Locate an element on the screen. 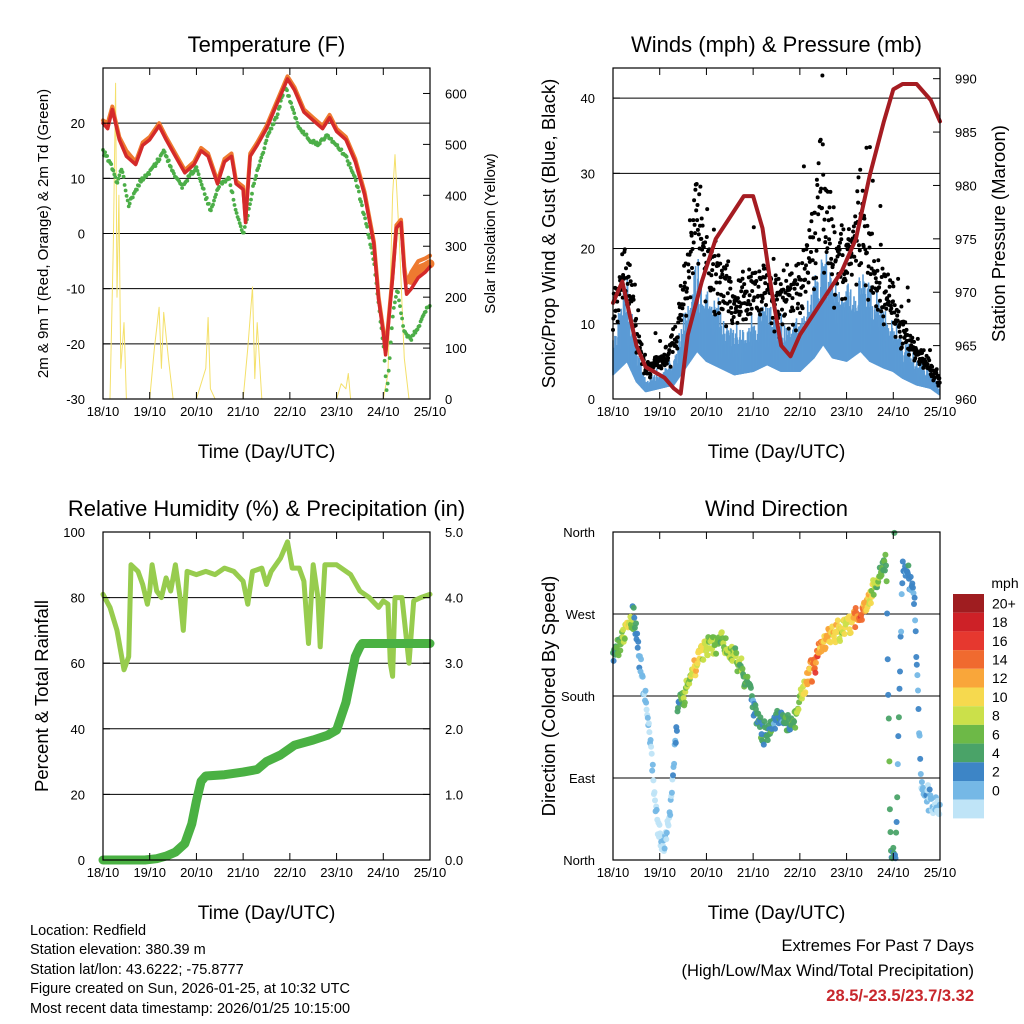  y-tick-label: 20 is located at coordinates (78, 794).